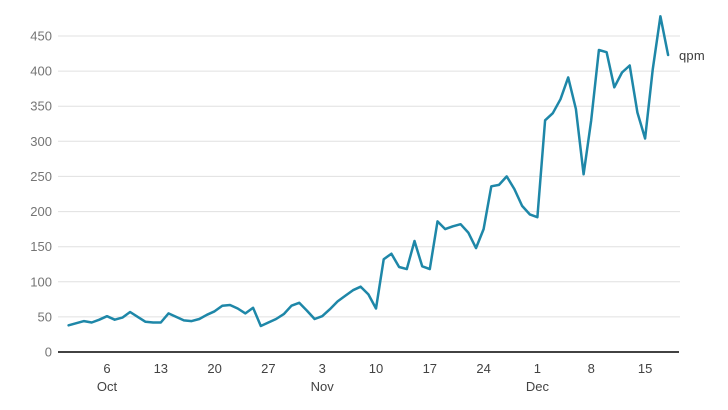  What do you see at coordinates (322, 368) in the screenshot?
I see `xtick-label-3: 3` at bounding box center [322, 368].